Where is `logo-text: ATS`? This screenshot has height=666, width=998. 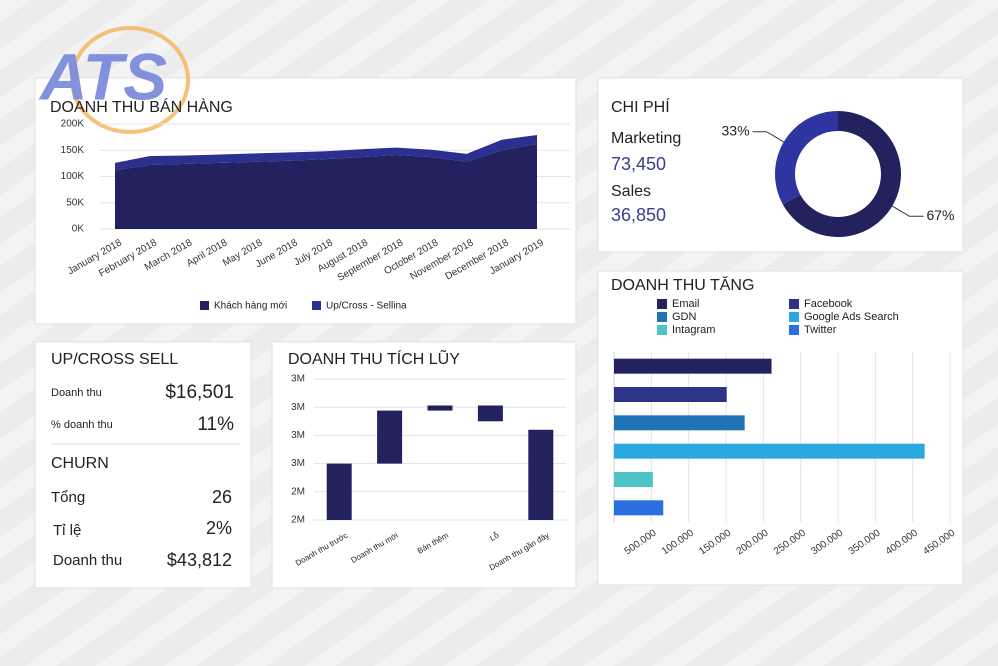 logo-text: ATS is located at coordinates (102, 76).